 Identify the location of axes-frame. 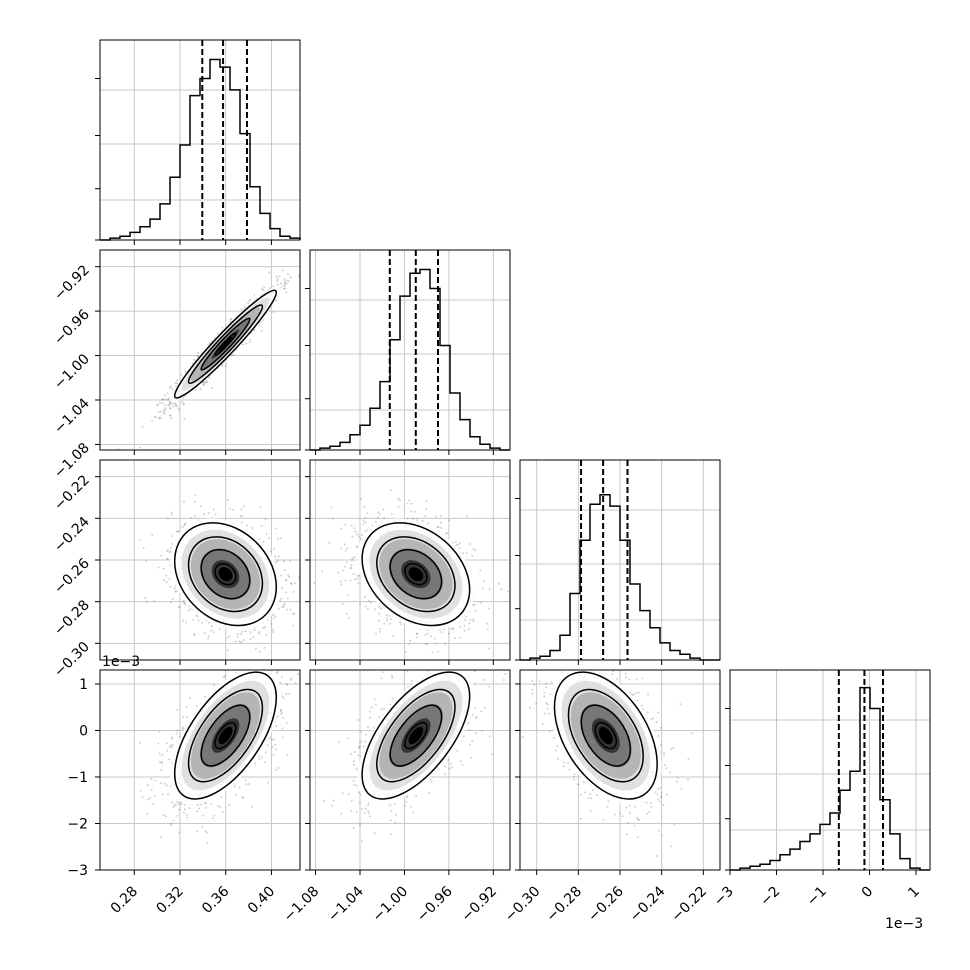
(200, 350).